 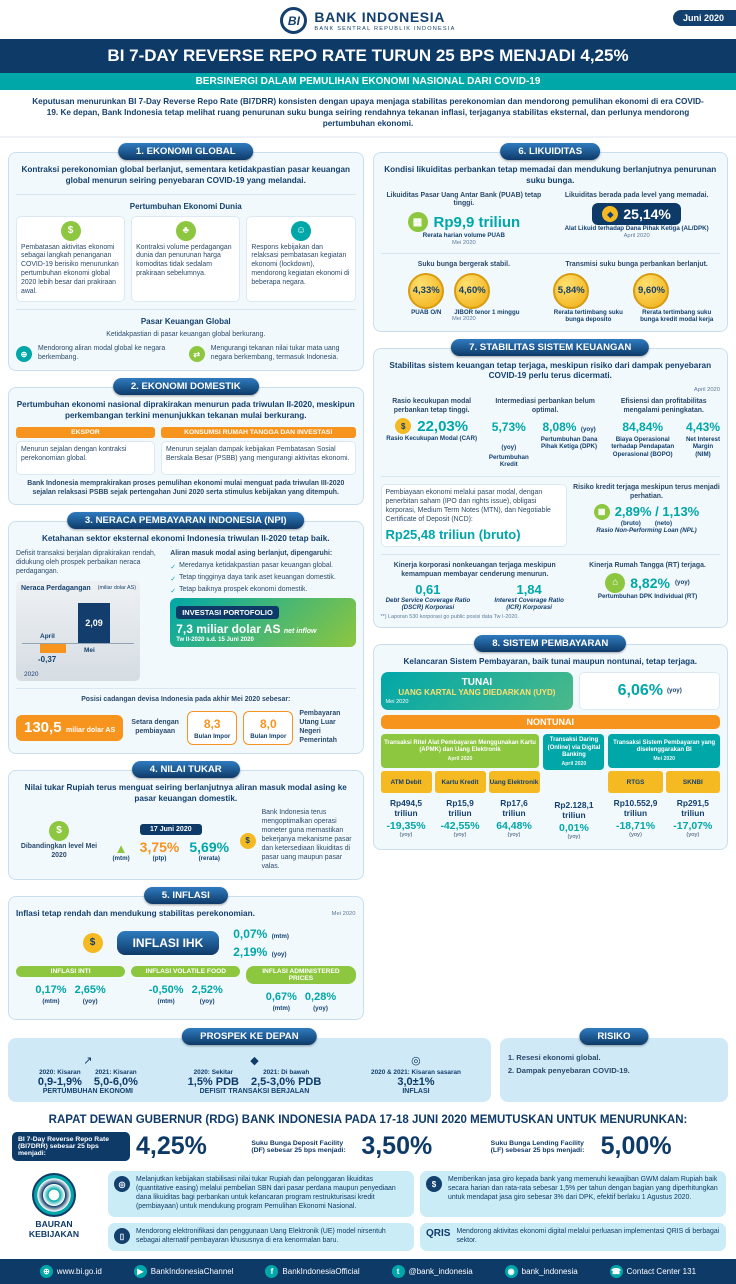 What do you see at coordinates (183, 1272) in the screenshot?
I see `footer-youtube-link: ▶ BankIndonesiaChannel` at bounding box center [183, 1272].